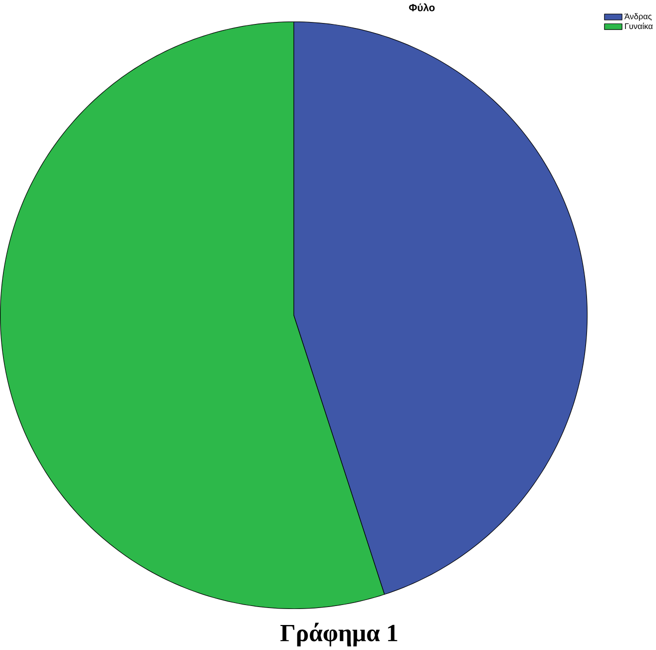  What do you see at coordinates (339, 634) in the screenshot?
I see `text: Γράφημα 1` at bounding box center [339, 634].